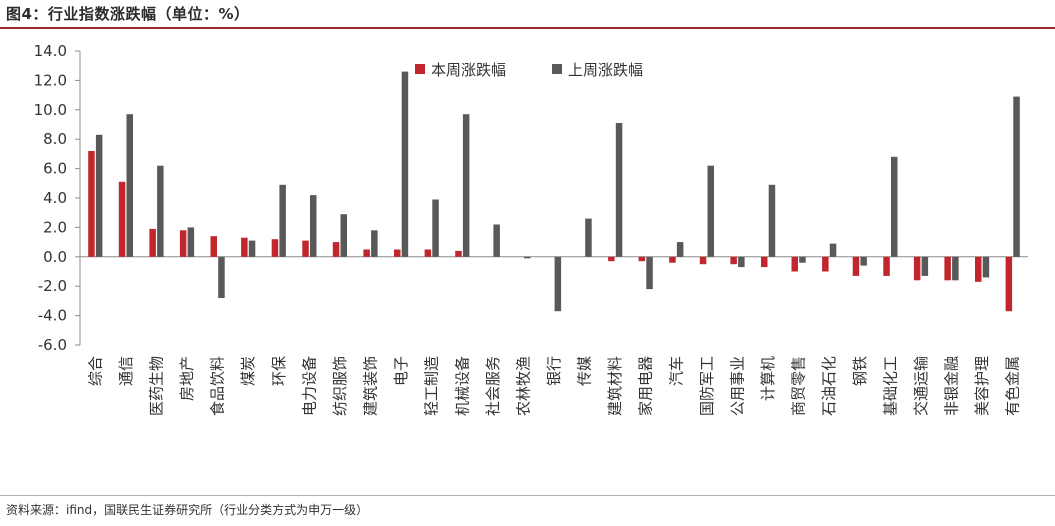 The height and width of the screenshot is (526, 1055). I want to click on x-category-label: 基础化工, so click(890, 386).